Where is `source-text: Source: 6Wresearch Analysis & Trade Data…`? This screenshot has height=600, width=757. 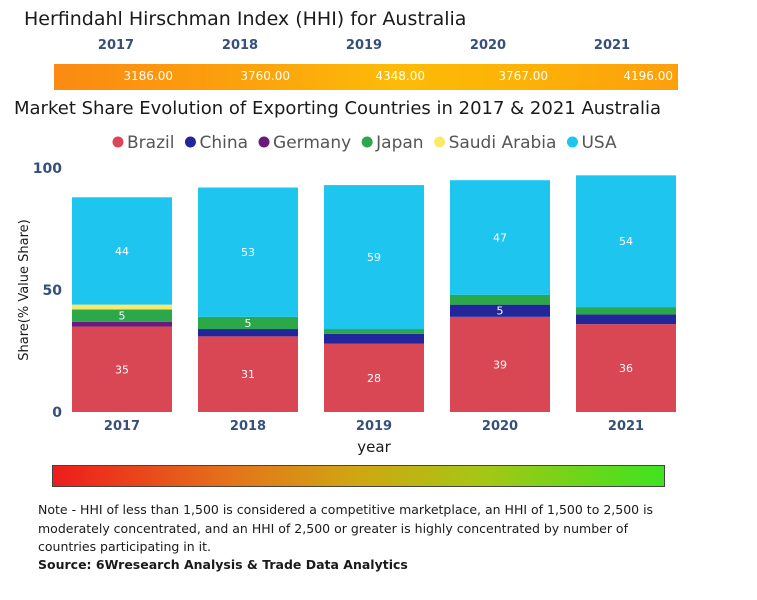 source-text: Source: 6Wresearch Analysis & Trade Data… is located at coordinates (223, 564).